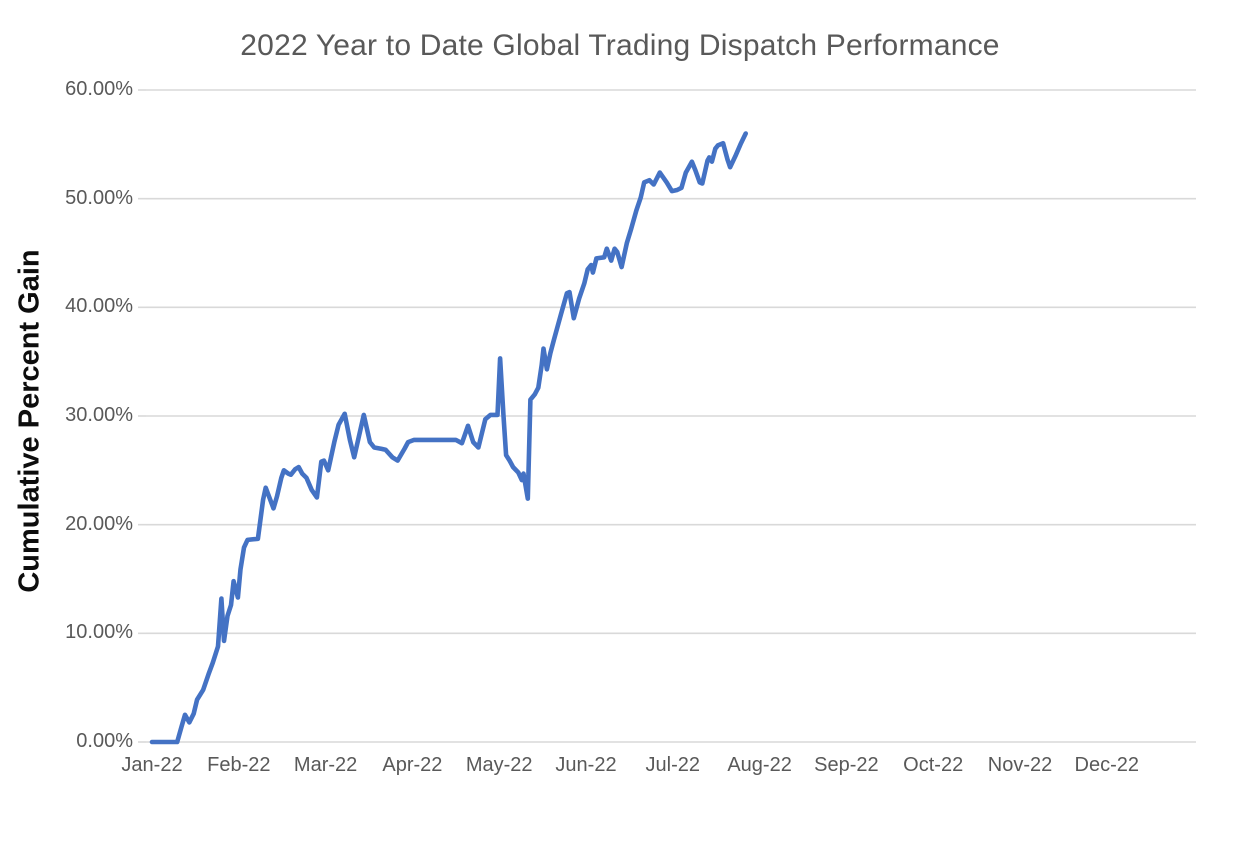 Image resolution: width=1240 pixels, height=848 pixels. Describe the element at coordinates (99, 415) in the screenshot. I see `y-axis-tick-label: 30.00%` at that location.